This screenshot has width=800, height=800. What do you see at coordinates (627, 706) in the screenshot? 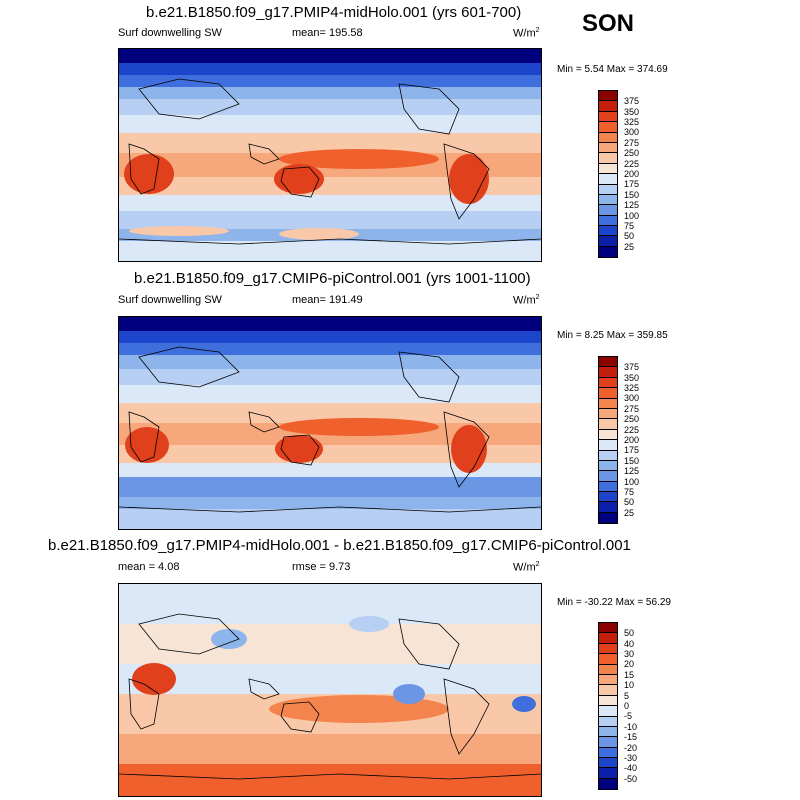
I see `panel3-colorbar-tick: 0` at bounding box center [627, 706].